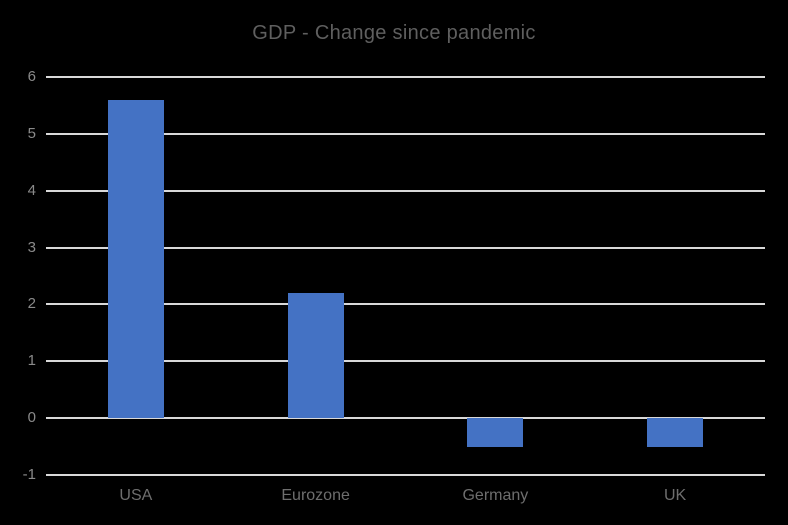 The image size is (788, 525). What do you see at coordinates (31, 247) in the screenshot?
I see `y-tick-label-3: 3` at bounding box center [31, 247].